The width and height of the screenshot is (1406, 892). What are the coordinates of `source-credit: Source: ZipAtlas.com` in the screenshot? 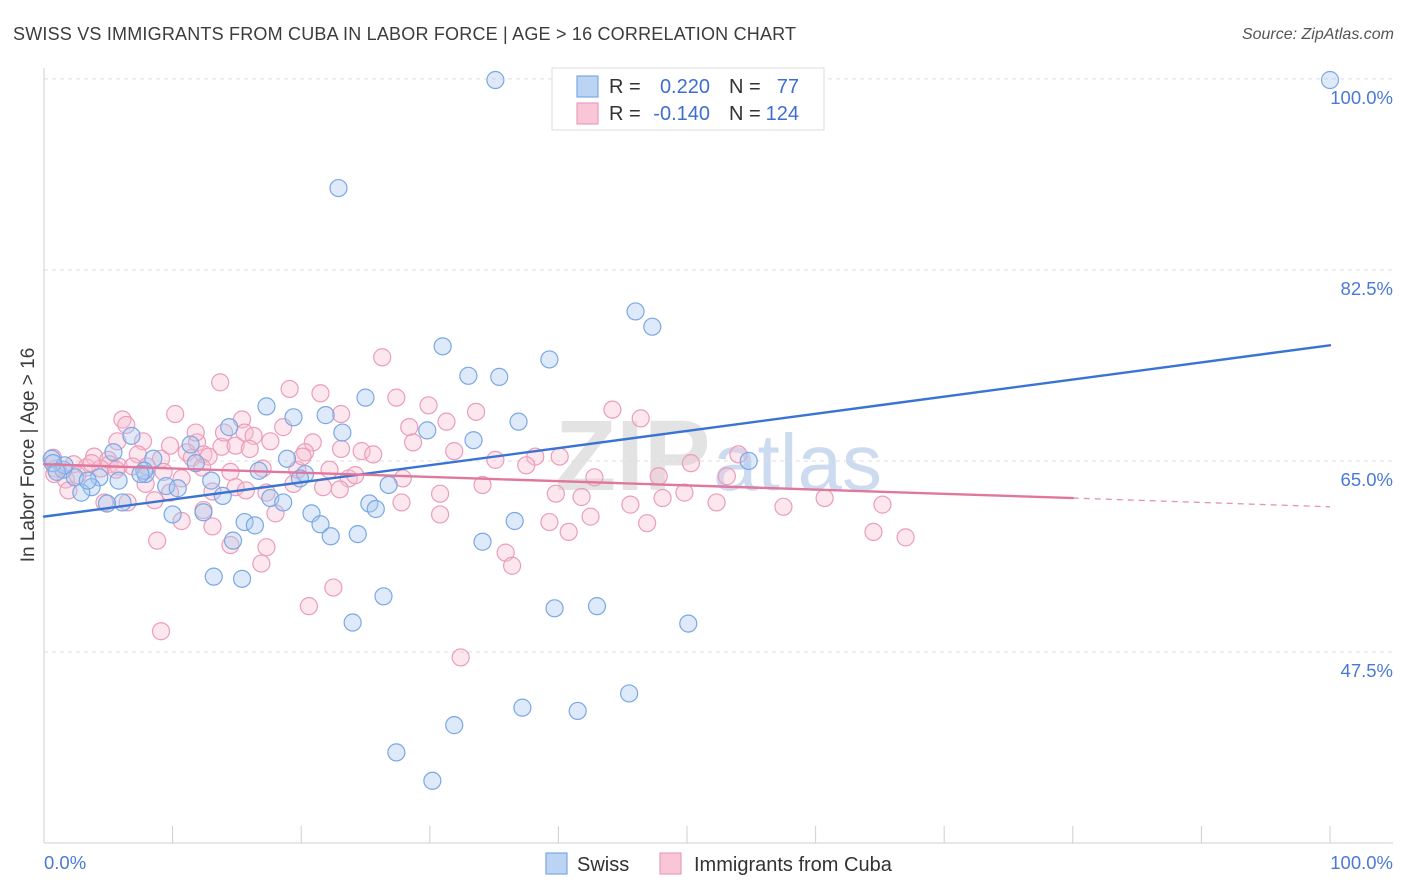 It's located at (1318, 34).